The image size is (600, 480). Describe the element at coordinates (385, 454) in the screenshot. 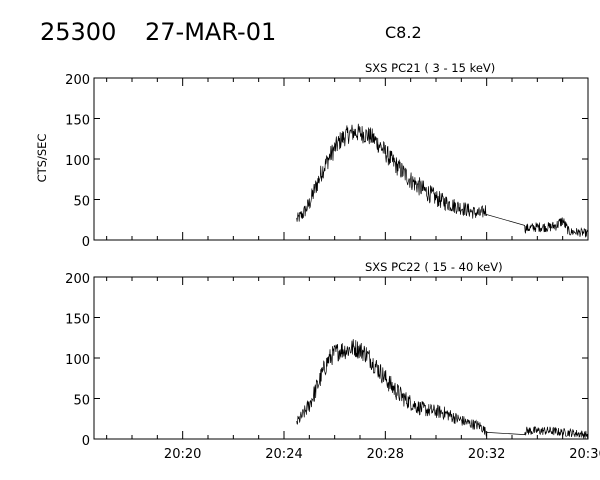

I see `x-tick-label: 20:28` at that location.